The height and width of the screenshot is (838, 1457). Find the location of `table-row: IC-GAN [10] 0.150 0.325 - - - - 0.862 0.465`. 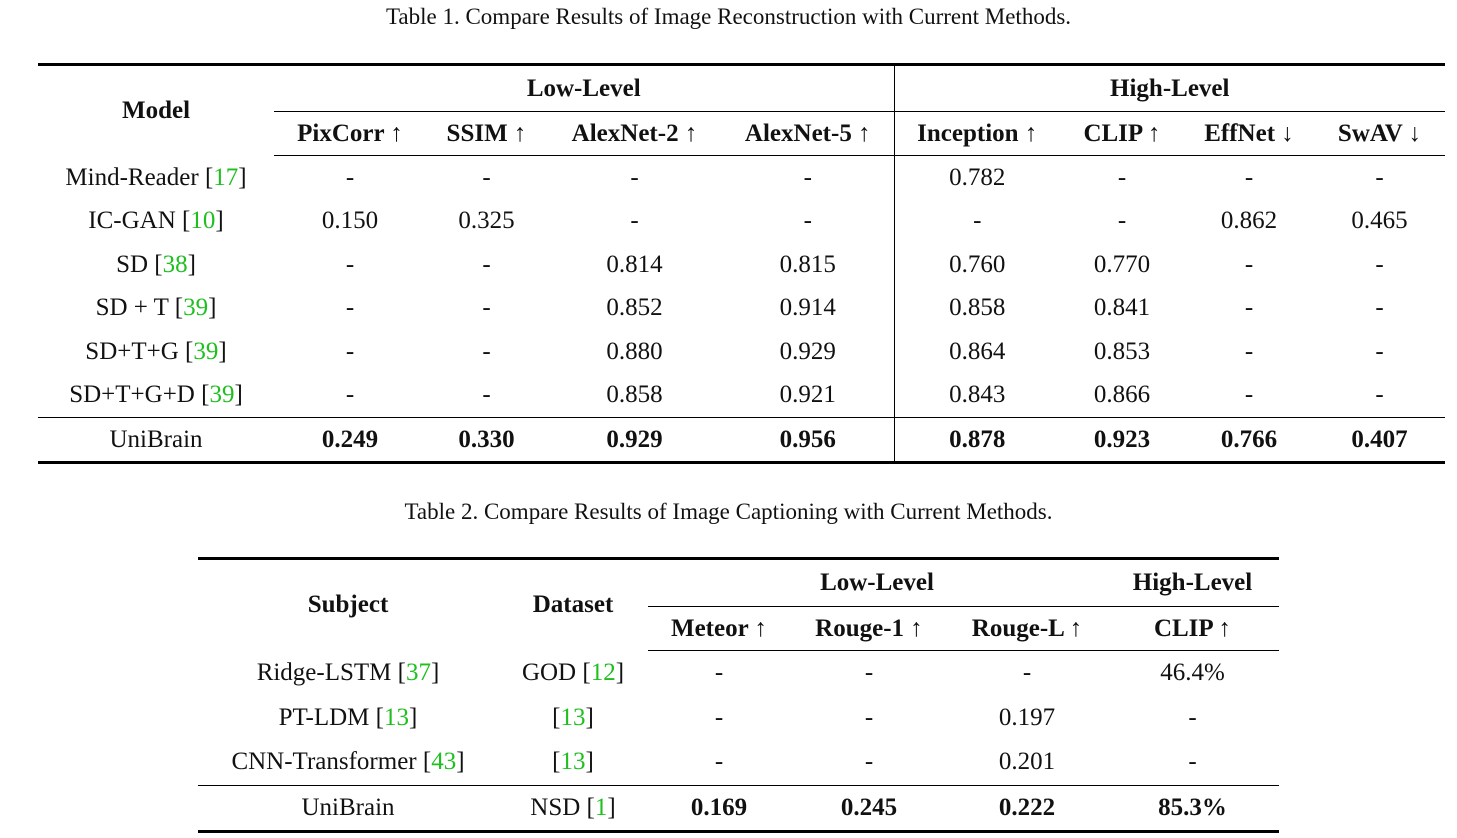

table-row: IC-GAN [10] 0.150 0.325 - - - - 0.862 0.465 is located at coordinates (741, 221).